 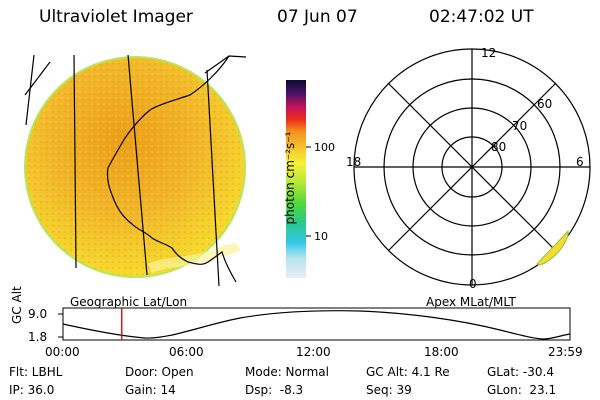 What do you see at coordinates (580, 162) in the screenshot?
I see `mlt-label-6: 6` at bounding box center [580, 162].